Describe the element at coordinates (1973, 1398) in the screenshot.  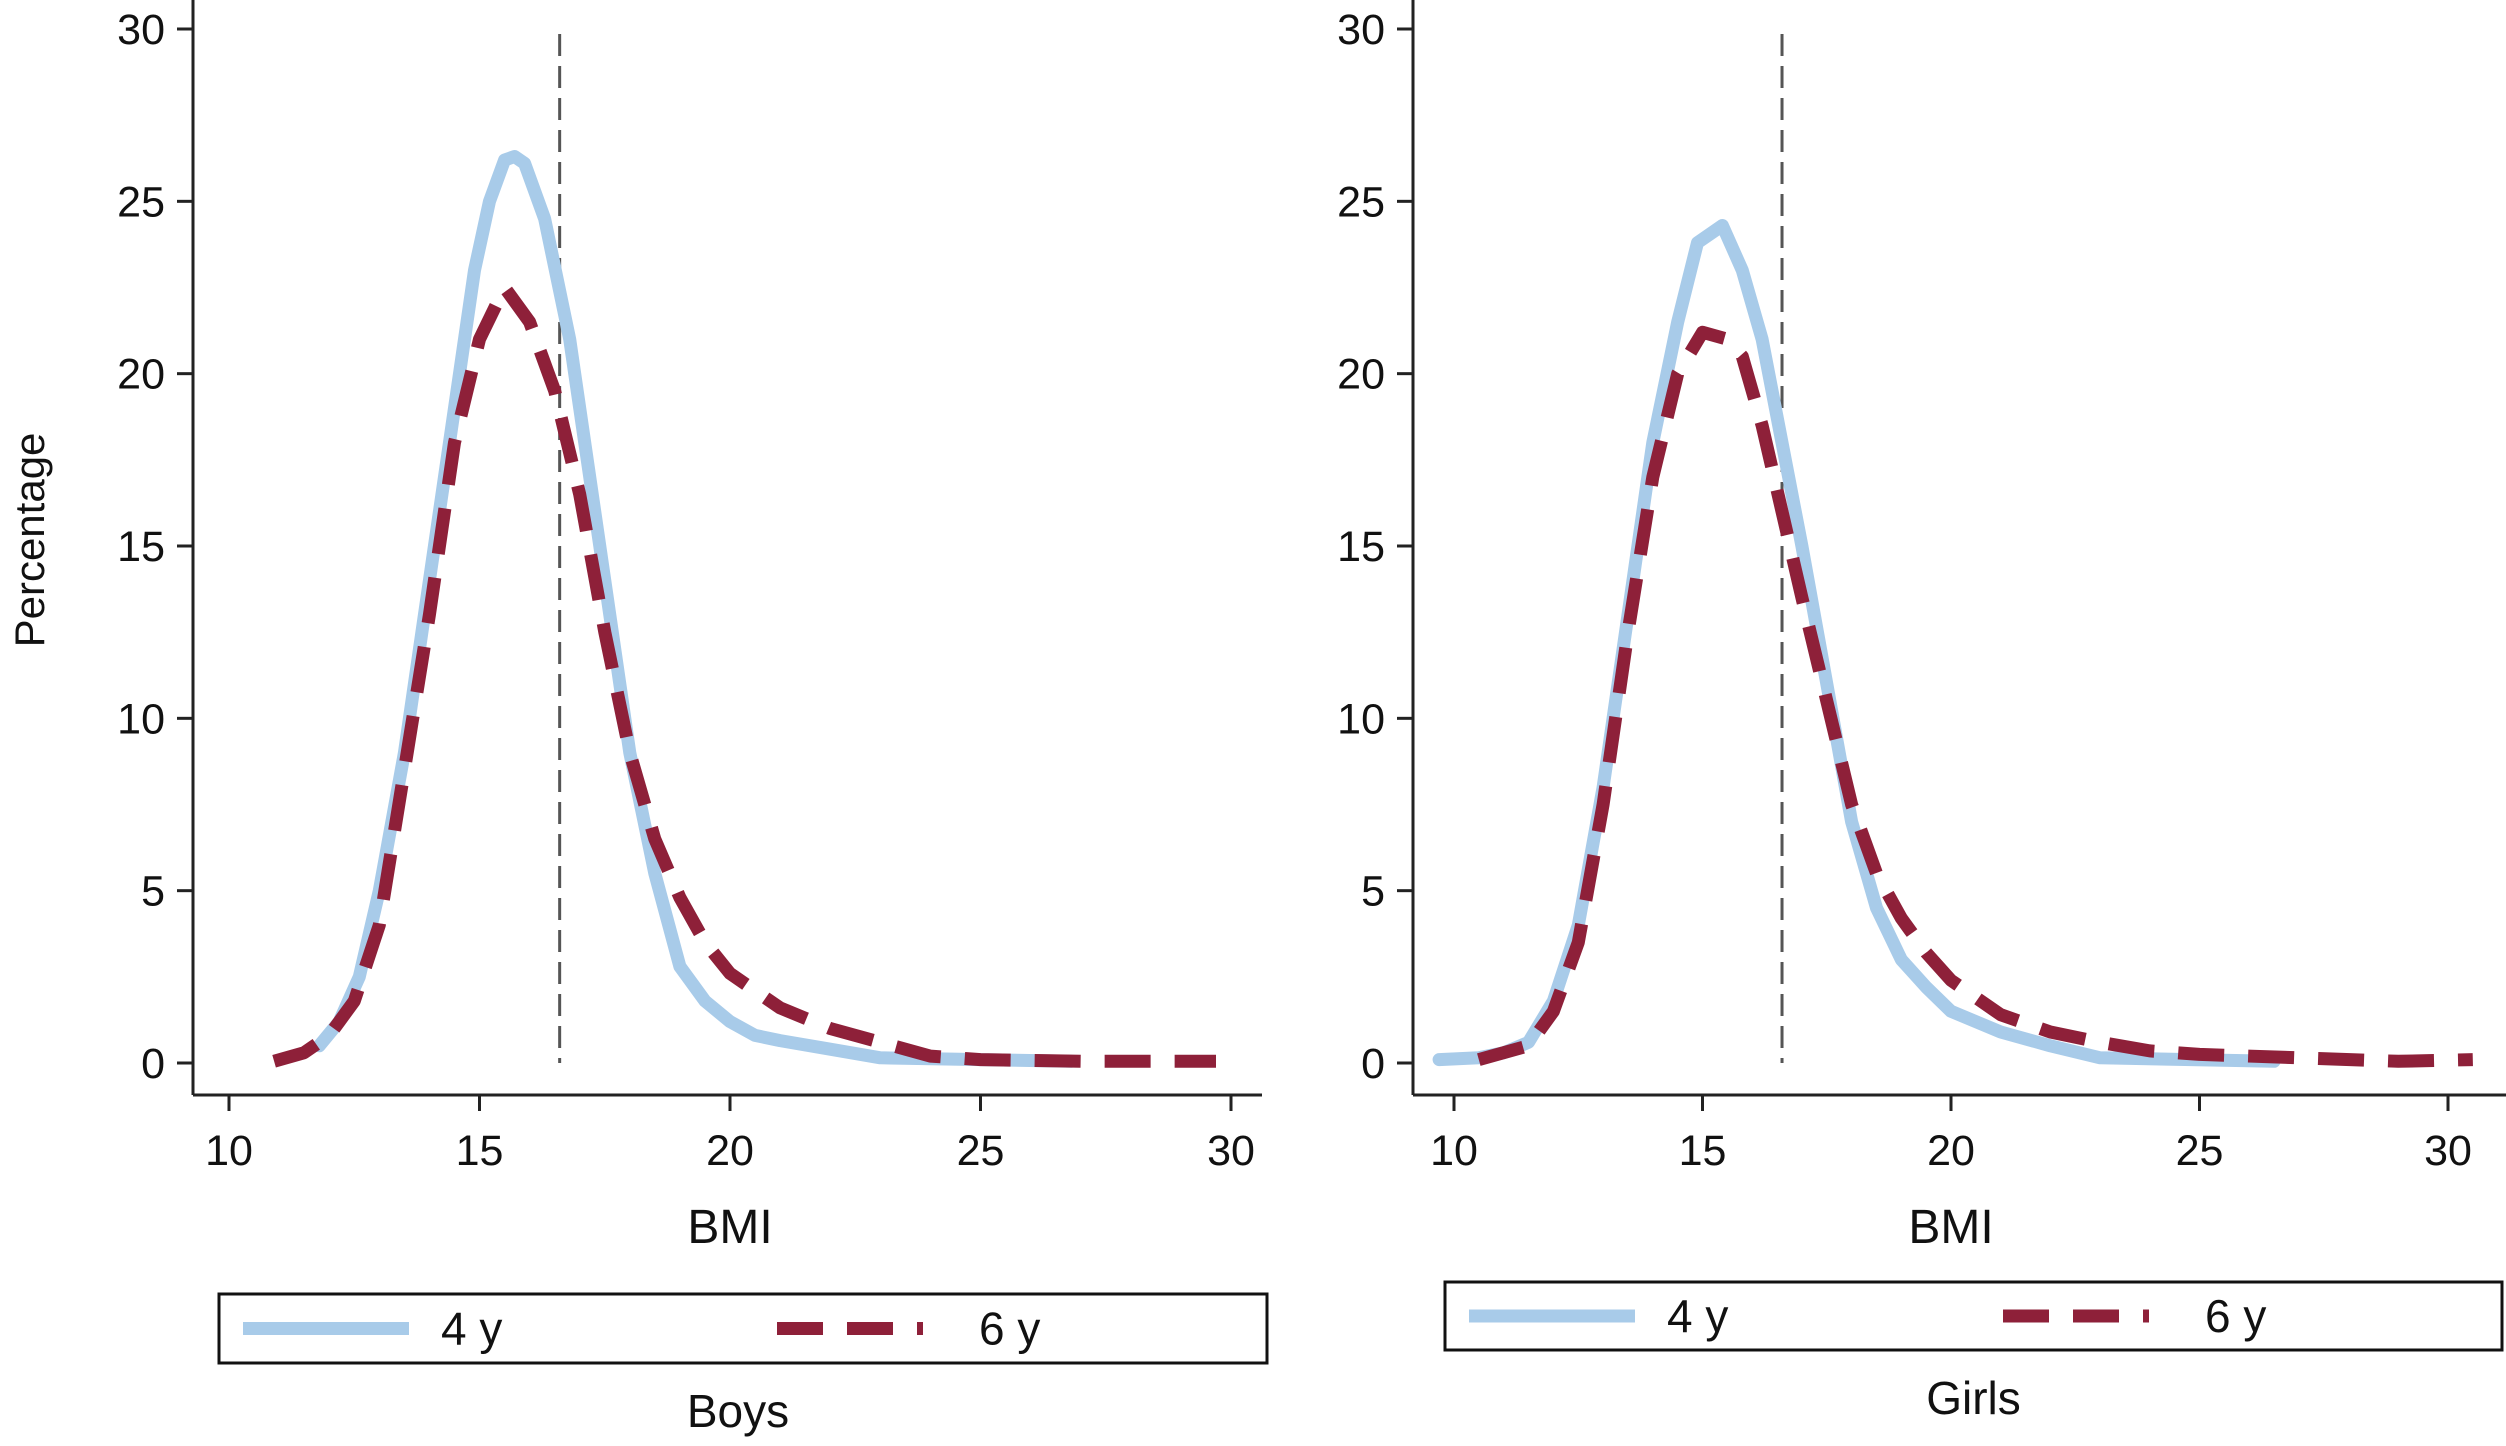
I see `panel-label: Girls` at that location.